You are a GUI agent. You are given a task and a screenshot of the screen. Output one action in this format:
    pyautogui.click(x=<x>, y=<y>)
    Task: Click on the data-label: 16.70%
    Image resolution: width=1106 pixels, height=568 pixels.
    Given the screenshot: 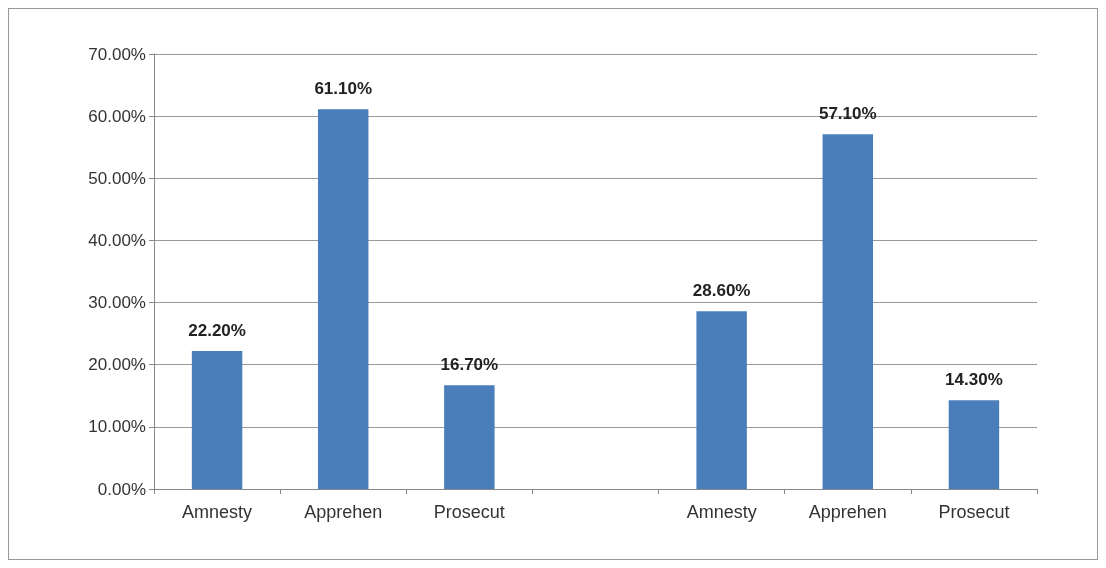 What is the action you would take?
    pyautogui.click(x=469, y=365)
    